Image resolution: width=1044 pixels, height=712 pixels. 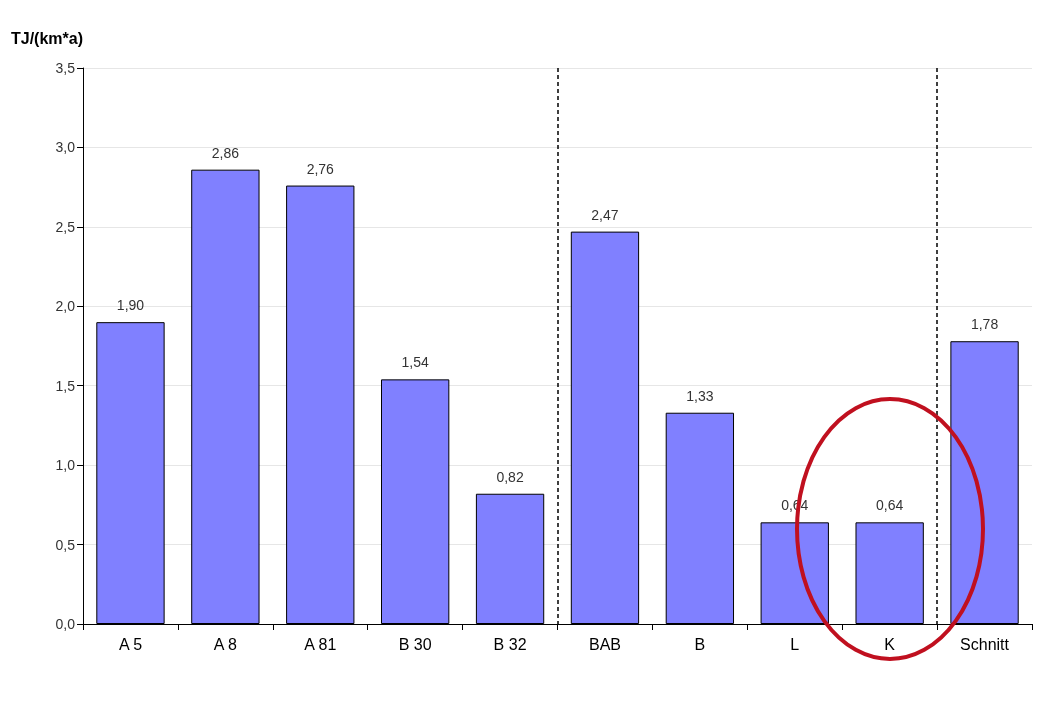 What do you see at coordinates (320, 168) in the screenshot?
I see `data-label: 2,76` at bounding box center [320, 168].